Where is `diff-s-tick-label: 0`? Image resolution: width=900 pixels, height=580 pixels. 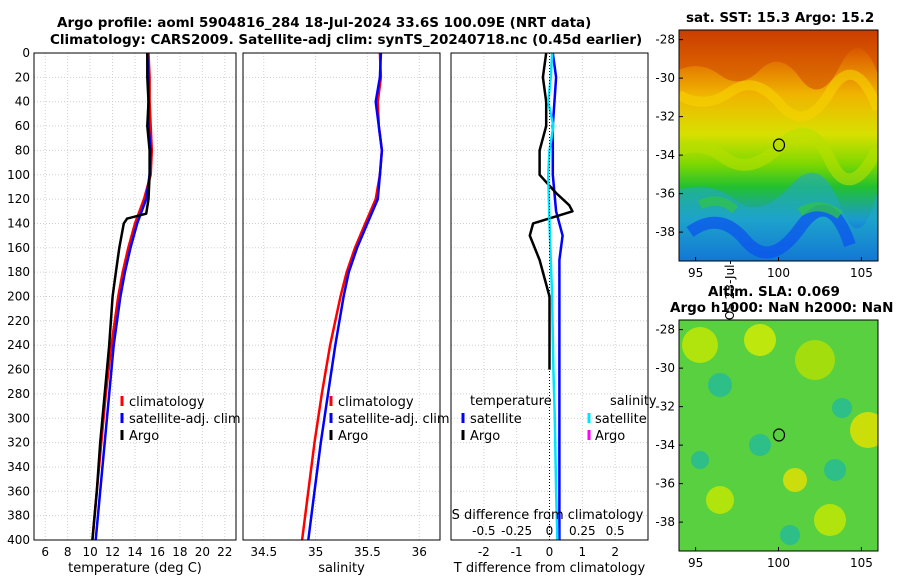
diff-s-tick-label: 0 is located at coordinates (550, 531).